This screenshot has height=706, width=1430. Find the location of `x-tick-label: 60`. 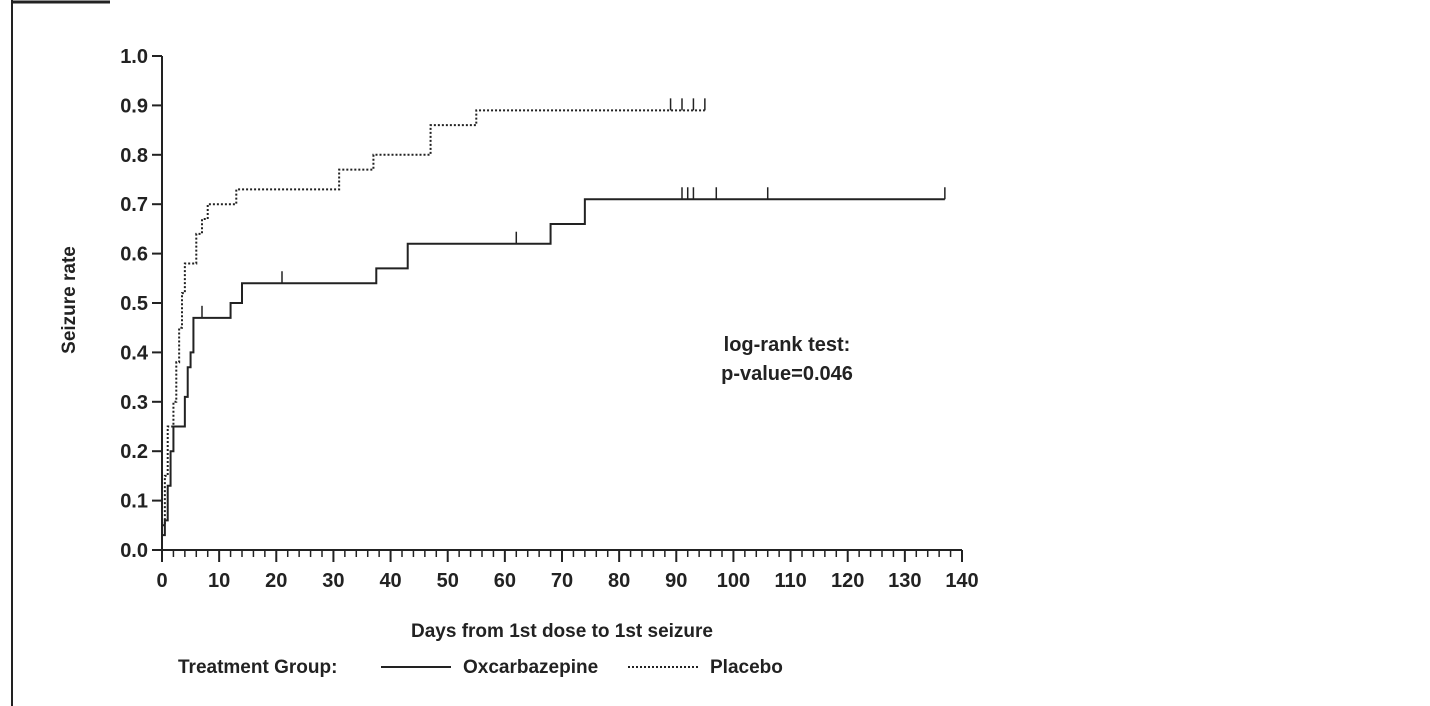

x-tick-label: 60 is located at coordinates (505, 581).